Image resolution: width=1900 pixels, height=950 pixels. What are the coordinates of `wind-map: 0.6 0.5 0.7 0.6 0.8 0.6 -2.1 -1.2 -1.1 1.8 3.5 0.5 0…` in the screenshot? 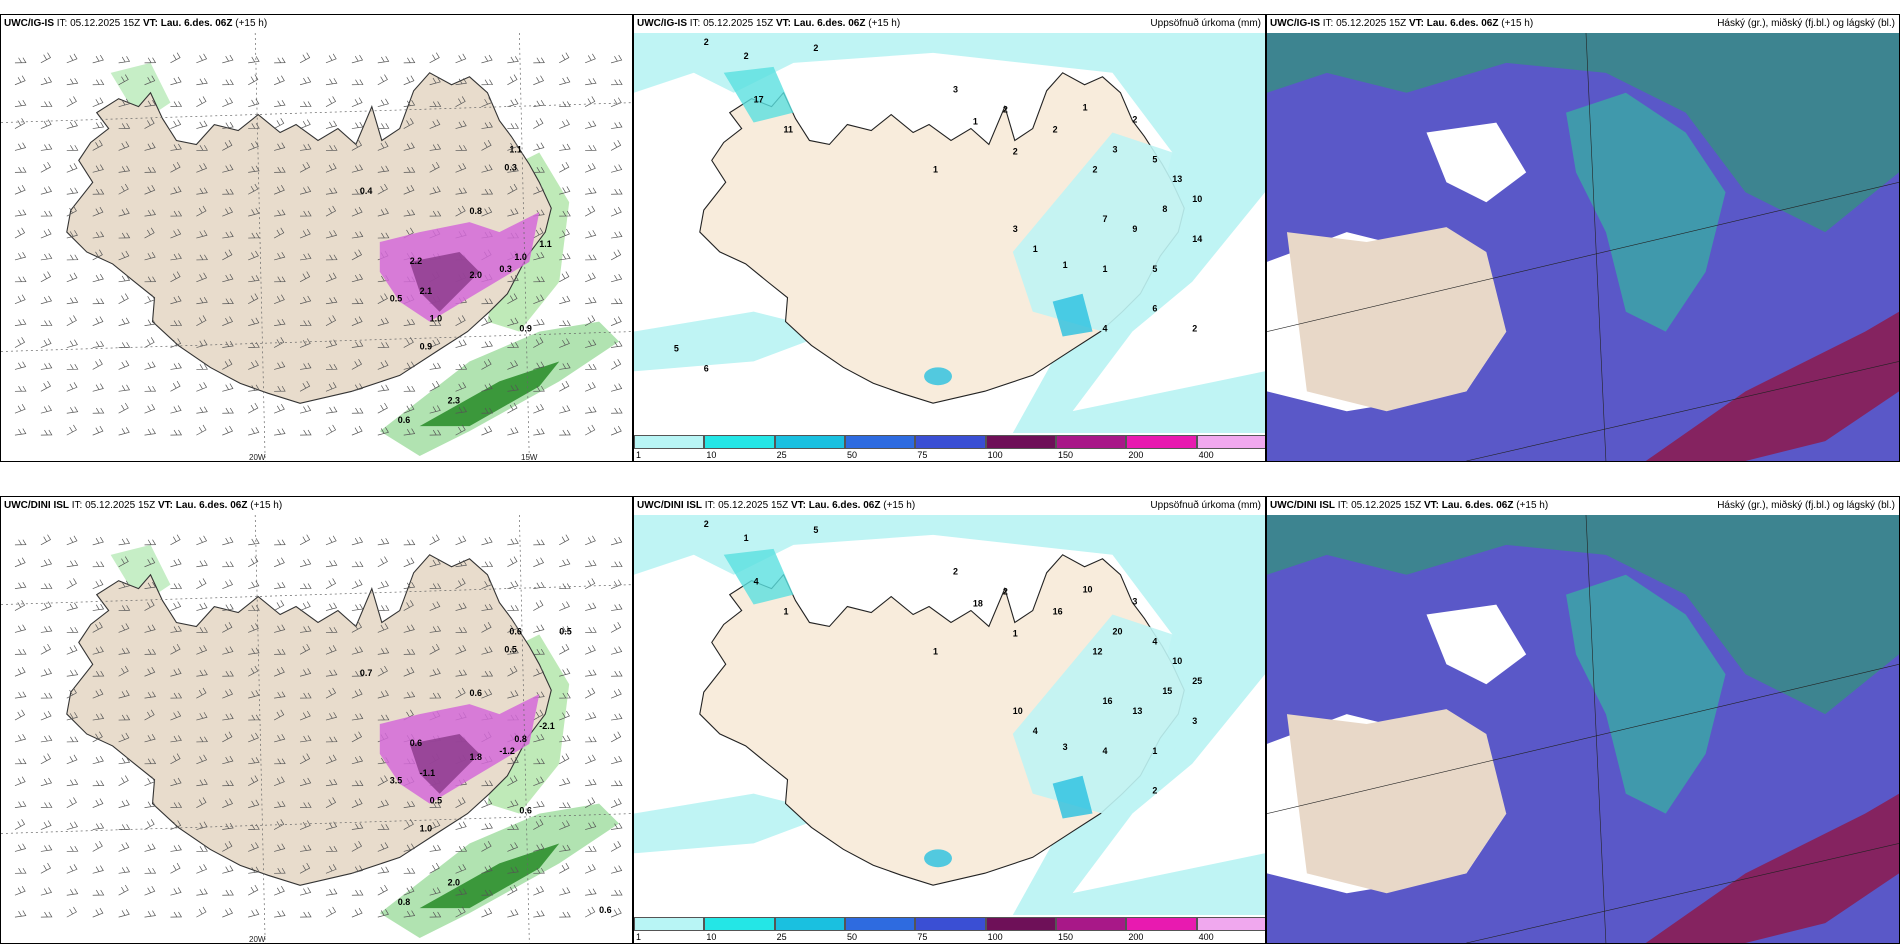 It's located at (316, 729).